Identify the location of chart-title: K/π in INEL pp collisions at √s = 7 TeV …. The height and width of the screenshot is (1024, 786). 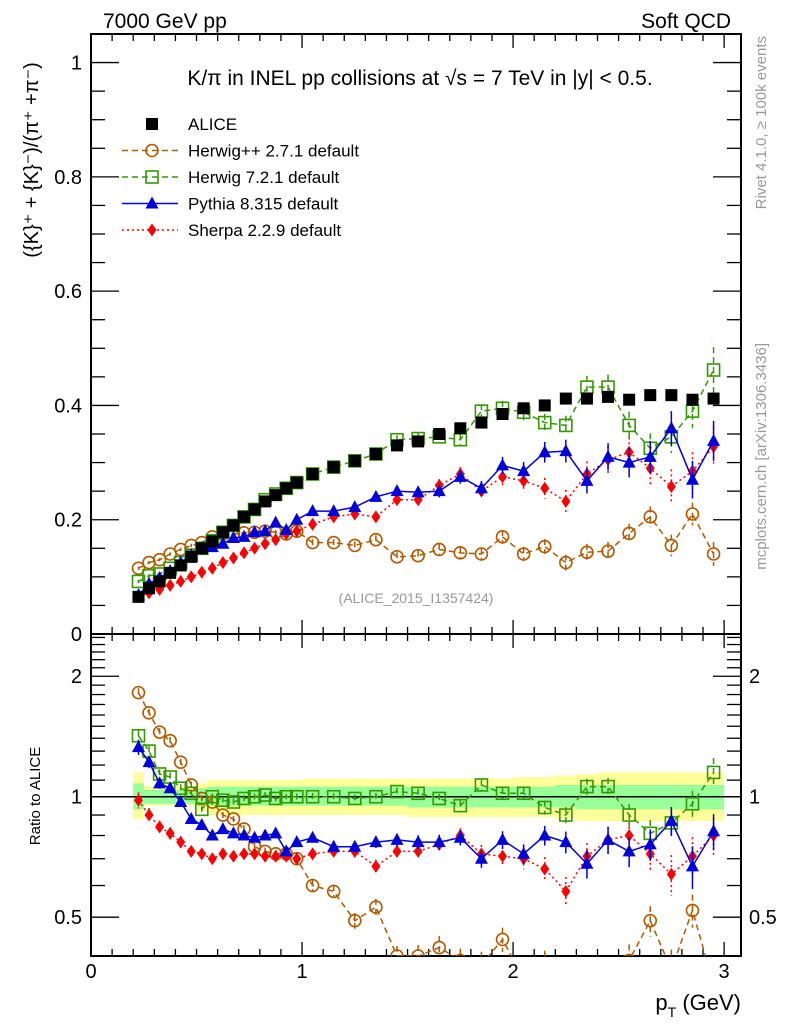
(419, 78).